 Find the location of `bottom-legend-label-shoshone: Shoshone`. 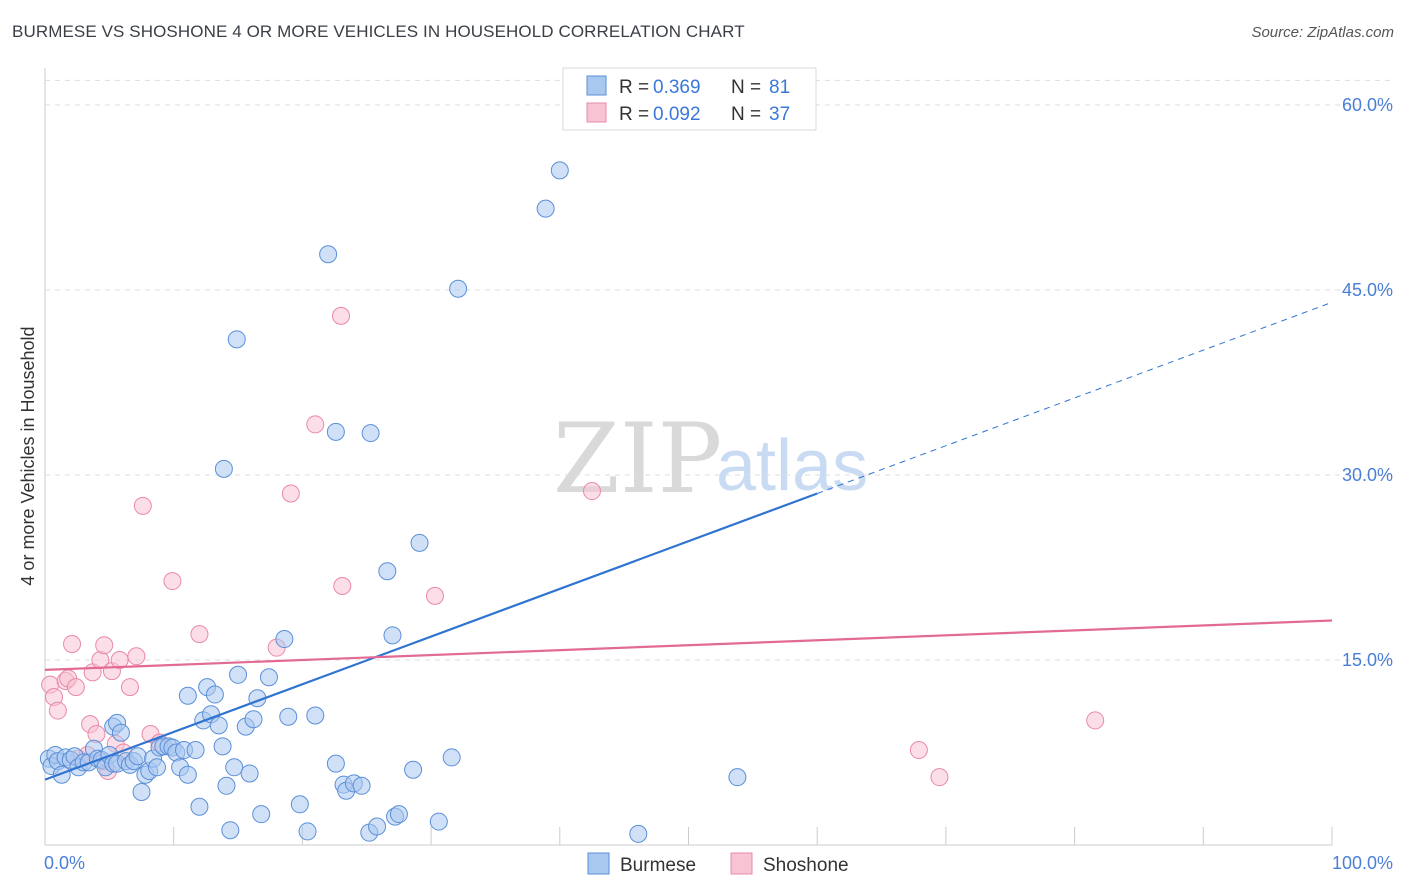

bottom-legend-label-shoshone: Shoshone is located at coordinates (806, 865).